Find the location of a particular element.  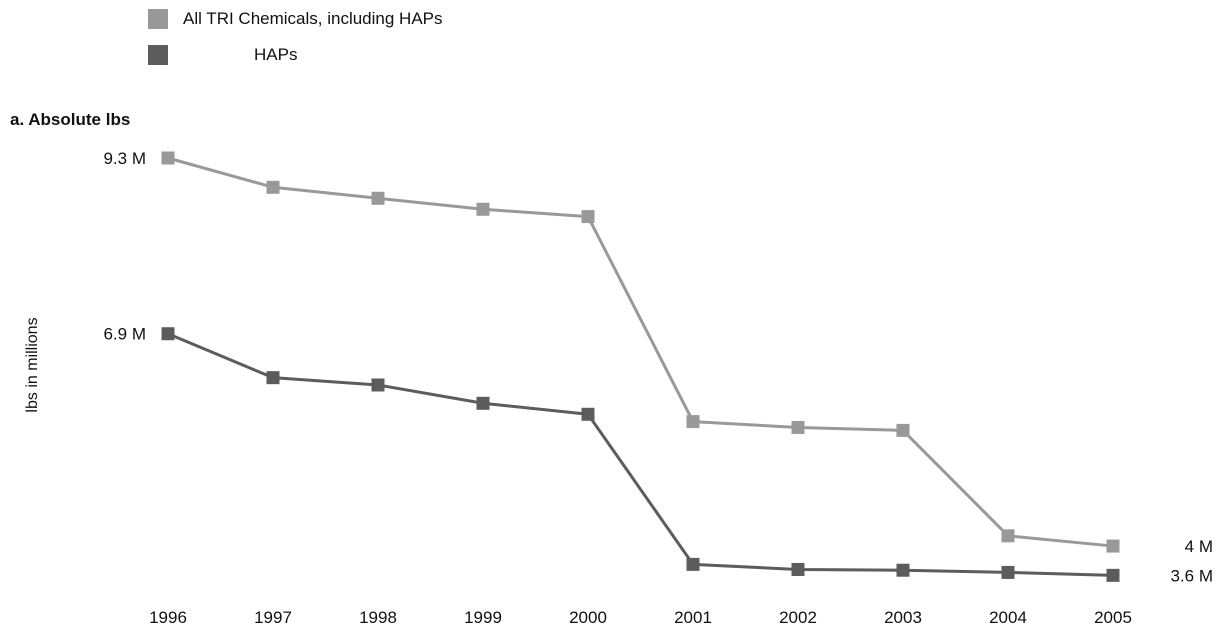

data-label-all-tri-first: 9.3 M is located at coordinates (124, 158).